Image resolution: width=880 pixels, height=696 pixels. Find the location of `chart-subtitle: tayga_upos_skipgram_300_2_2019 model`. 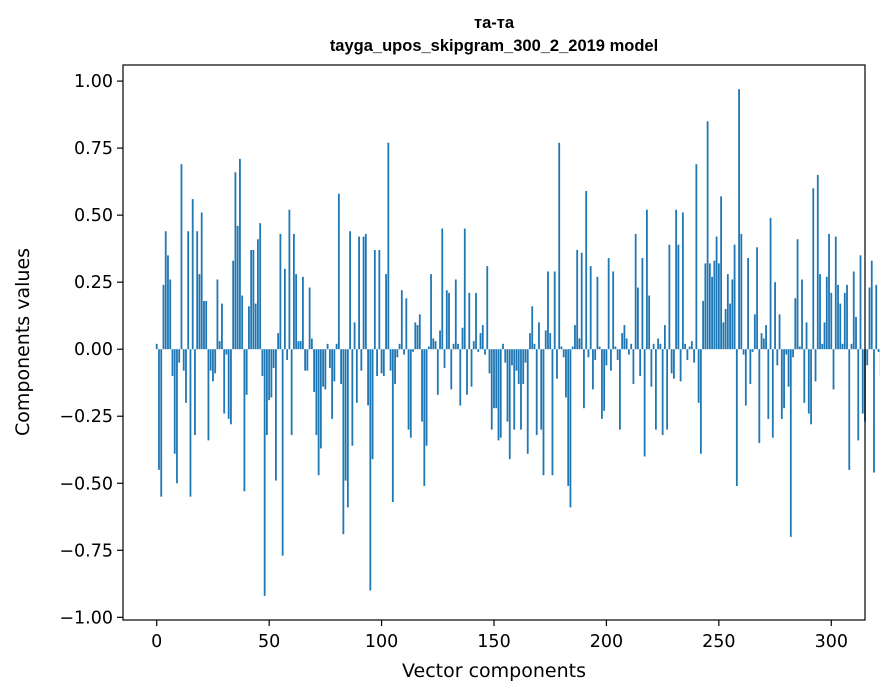

chart-subtitle: tayga_upos_skipgram_300_2_2019 model is located at coordinates (494, 46).